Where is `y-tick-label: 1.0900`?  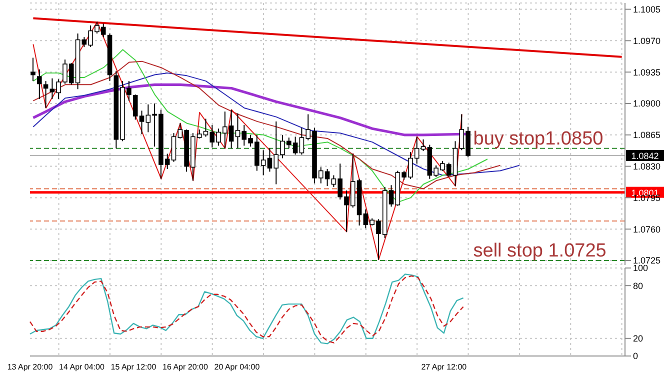
y-tick-label: 1.0900 is located at coordinates (647, 103).